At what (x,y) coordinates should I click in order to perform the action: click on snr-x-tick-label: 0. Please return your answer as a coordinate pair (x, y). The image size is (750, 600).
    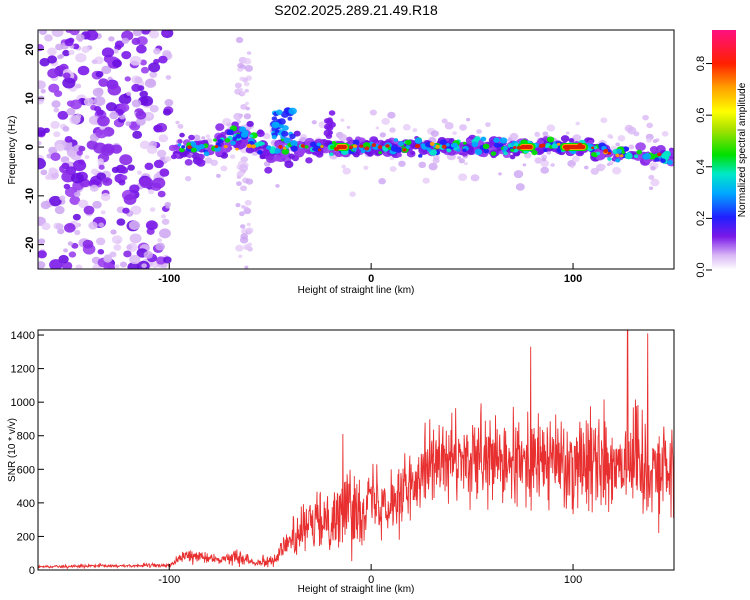
    Looking at the image, I should click on (371, 580).